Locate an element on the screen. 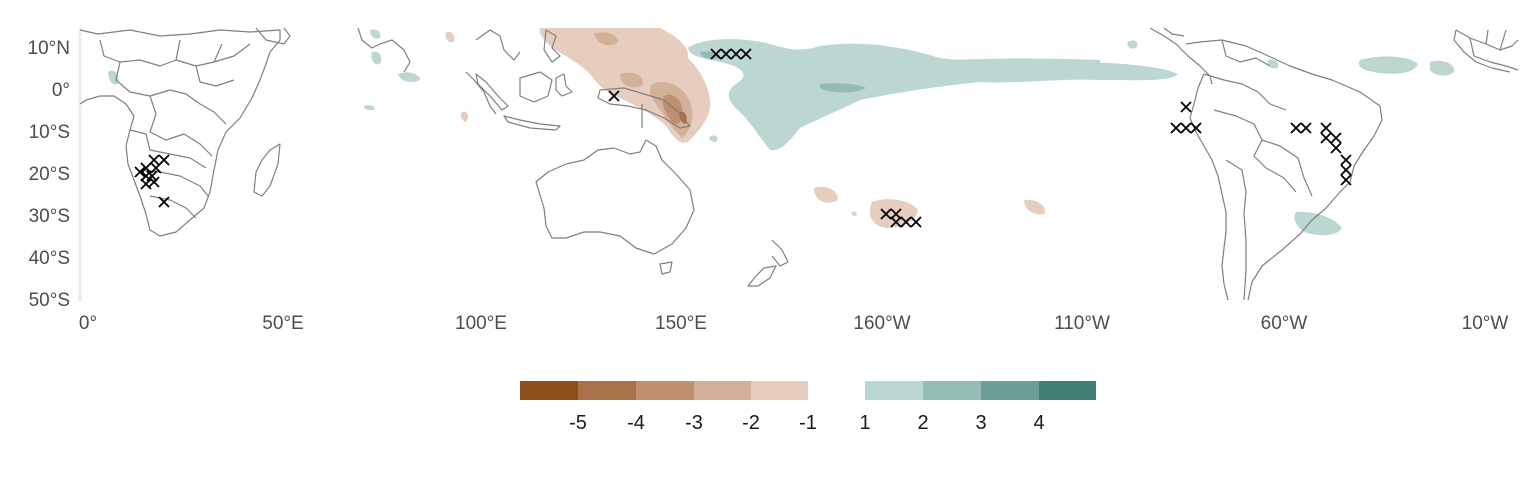 This screenshot has width=1536, height=480. y-axis-label-50s: 50°S is located at coordinates (49, 300).